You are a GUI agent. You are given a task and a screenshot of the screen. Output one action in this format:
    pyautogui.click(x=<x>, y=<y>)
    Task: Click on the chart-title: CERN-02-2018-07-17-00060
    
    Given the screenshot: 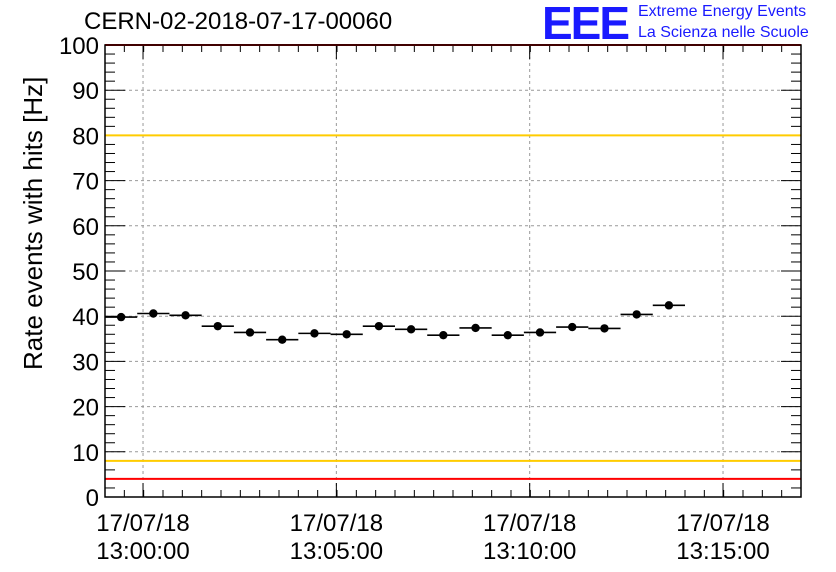 What is the action you would take?
    pyautogui.click(x=238, y=21)
    